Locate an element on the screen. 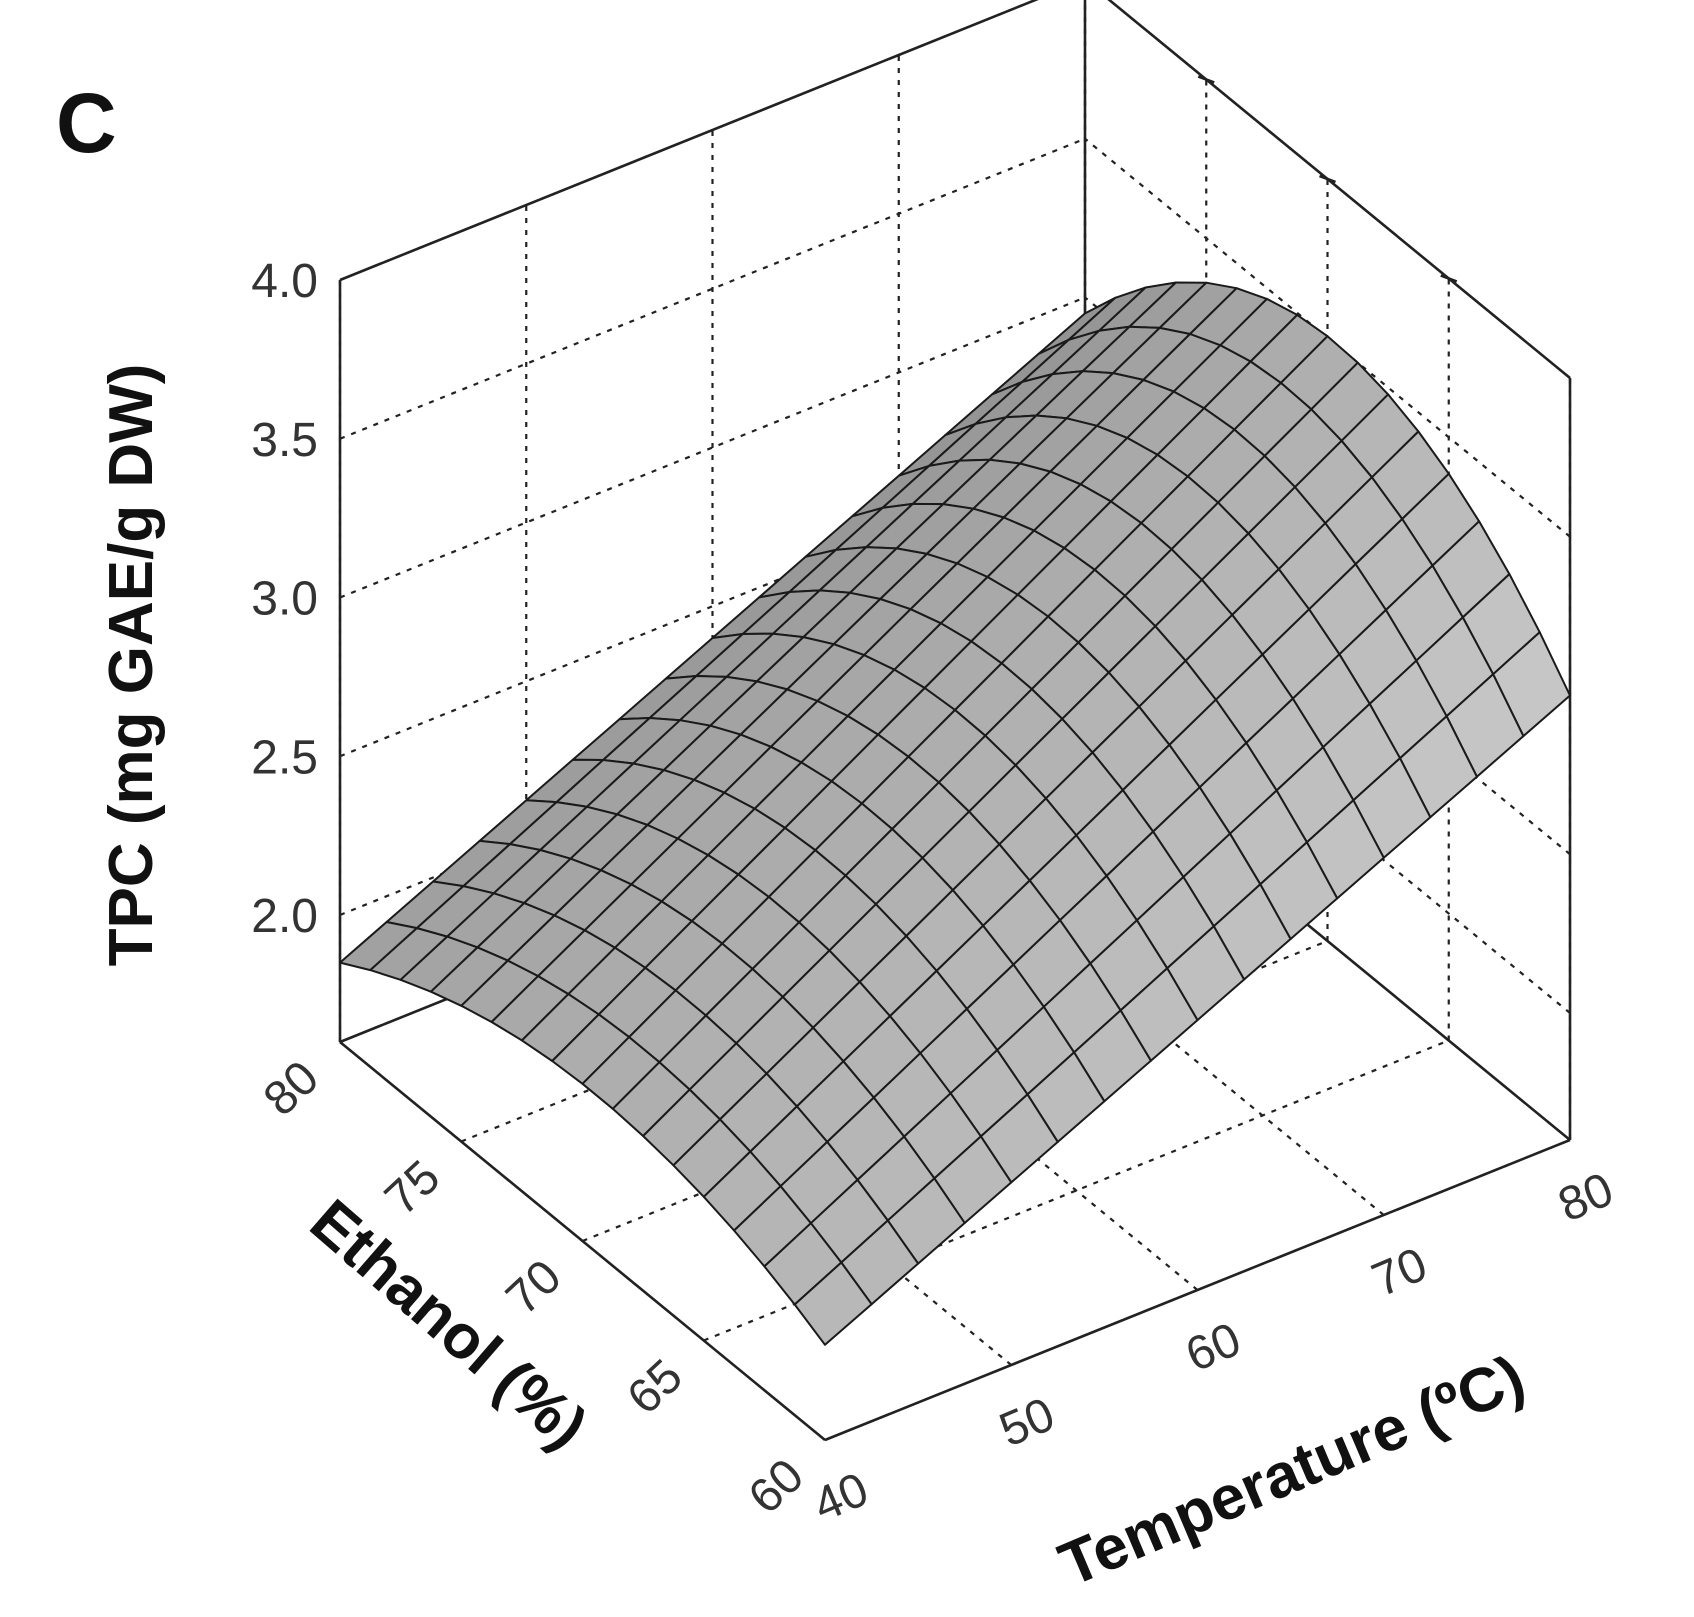 The width and height of the screenshot is (1694, 1617). y-axis-title: Ethanol (%) is located at coordinates (448, 1325).